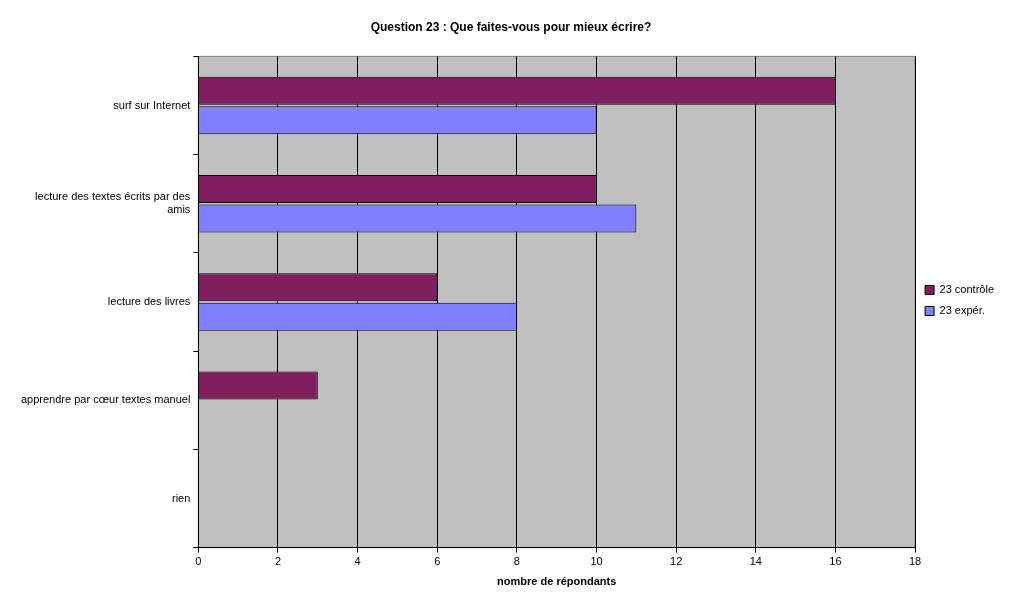  I want to click on y-tick-label: rien, so click(181, 497).